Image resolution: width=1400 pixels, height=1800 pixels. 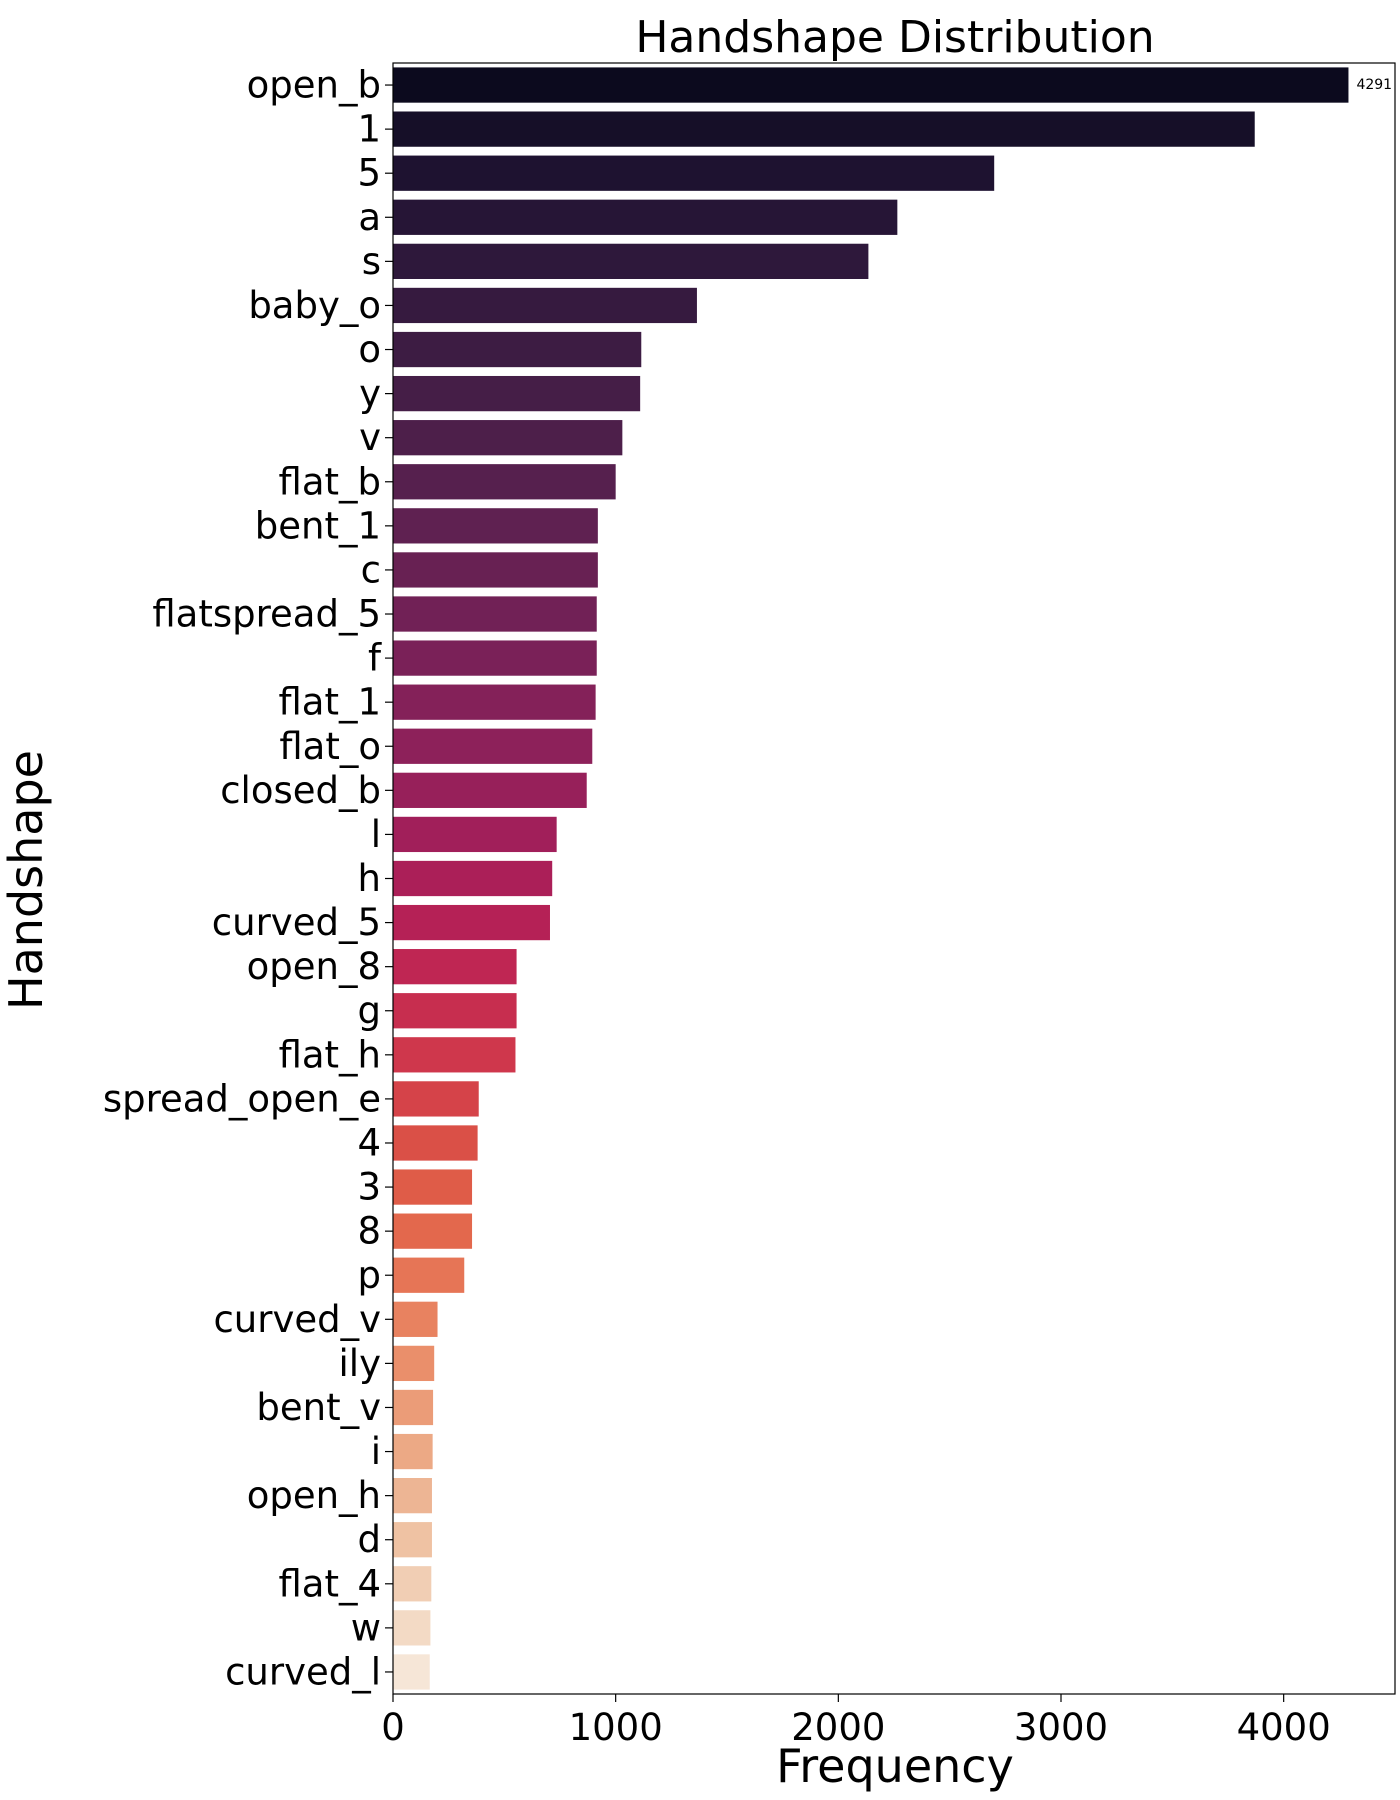 I want to click on bar-l, so click(x=475, y=834).